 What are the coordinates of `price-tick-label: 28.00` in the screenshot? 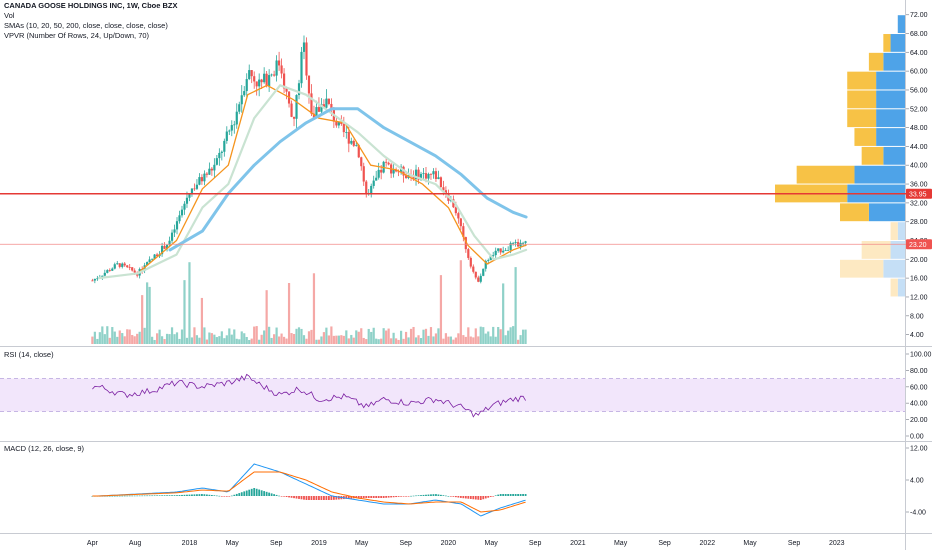 It's located at (919, 222).